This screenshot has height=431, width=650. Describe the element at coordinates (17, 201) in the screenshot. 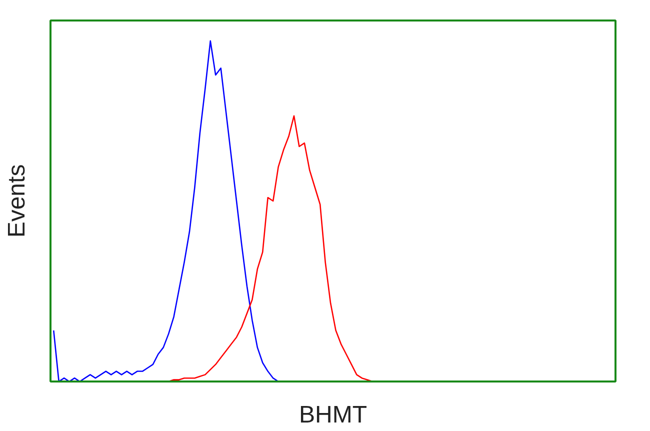

I see `y-axis-title: Events` at that location.